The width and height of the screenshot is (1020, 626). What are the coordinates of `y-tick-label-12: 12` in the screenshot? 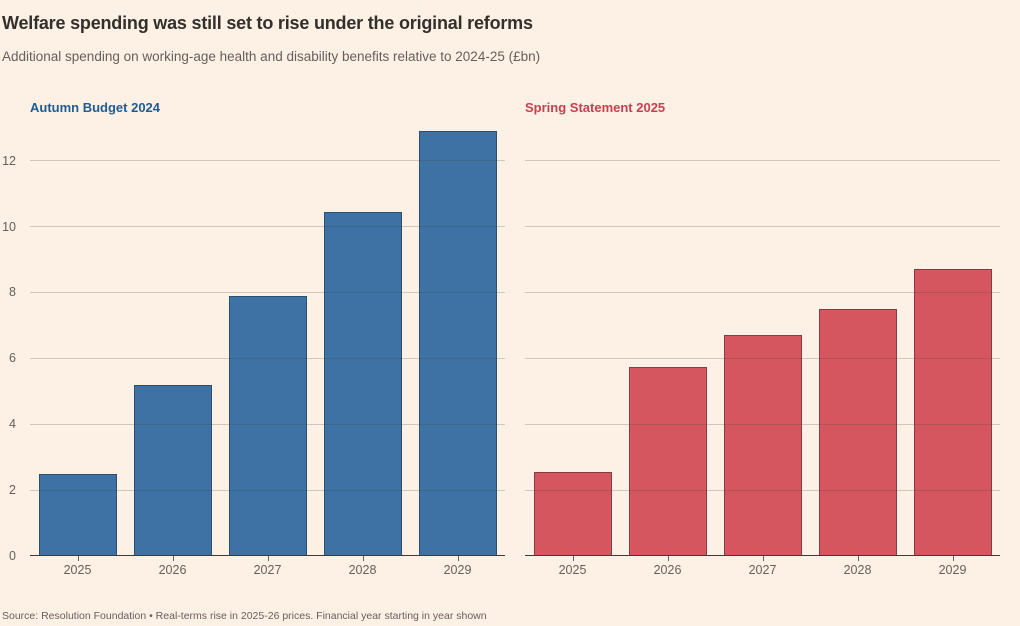 It's located at (9, 160).